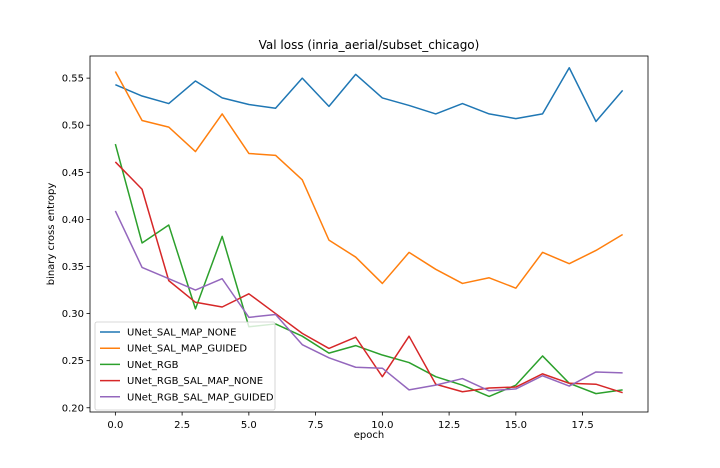 The image size is (720, 468). Describe the element at coordinates (76, 244) in the screenshot. I see `y-axis: 0.20 0.25 0.30 0.35 0.40 0.45 0.50 0.55` at that location.